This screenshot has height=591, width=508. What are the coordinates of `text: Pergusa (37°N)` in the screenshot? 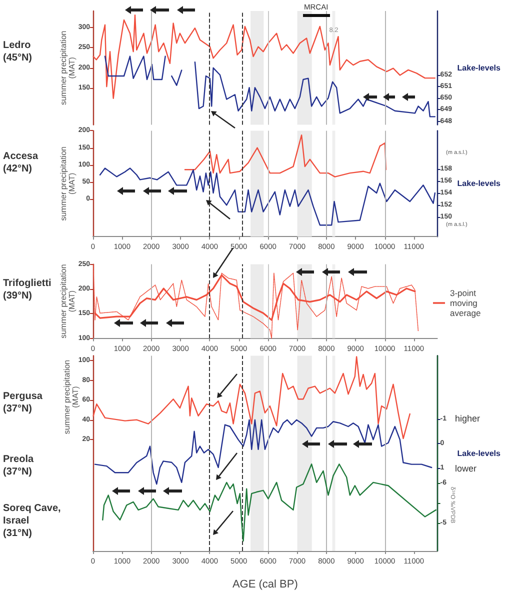 It's located at (23, 402).